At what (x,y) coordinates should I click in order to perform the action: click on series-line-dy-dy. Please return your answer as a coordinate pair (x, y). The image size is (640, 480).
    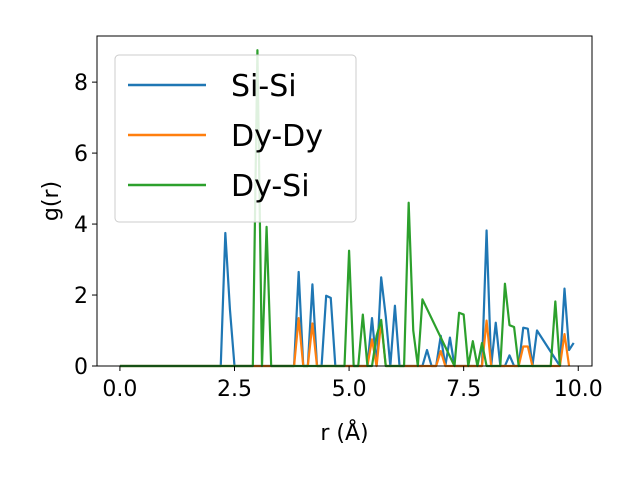
    Looking at the image, I should click on (345, 342).